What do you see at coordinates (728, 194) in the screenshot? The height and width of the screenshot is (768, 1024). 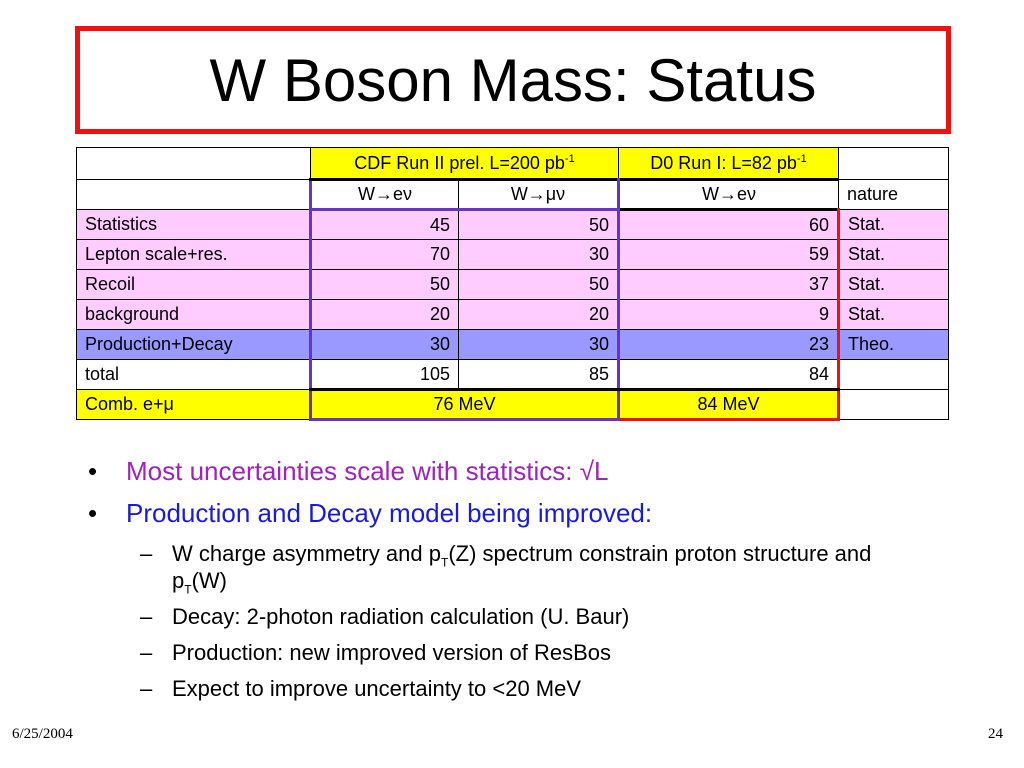 I see `subheader-d0-e: W→eν` at bounding box center [728, 194].